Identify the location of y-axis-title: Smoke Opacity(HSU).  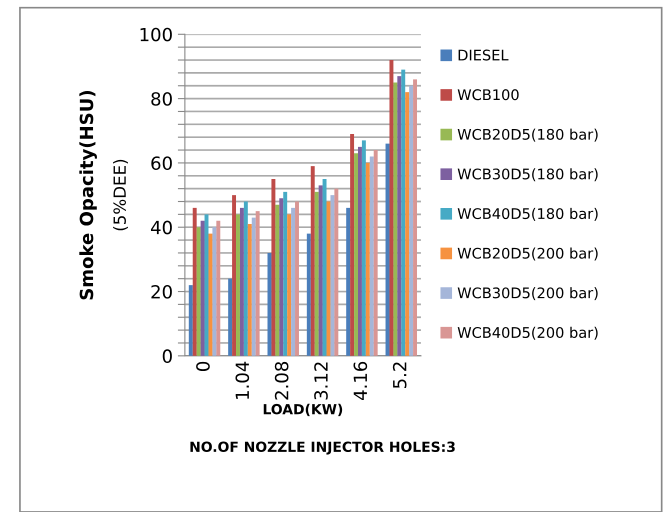
(88, 195).